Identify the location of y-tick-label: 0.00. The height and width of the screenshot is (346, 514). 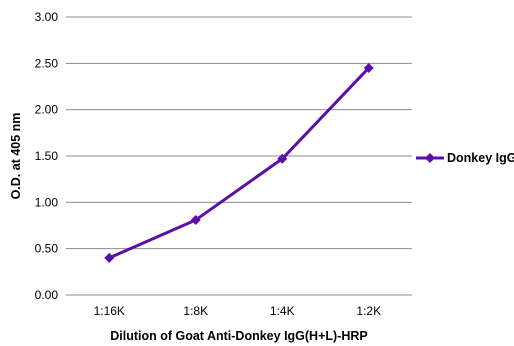
(47, 295).